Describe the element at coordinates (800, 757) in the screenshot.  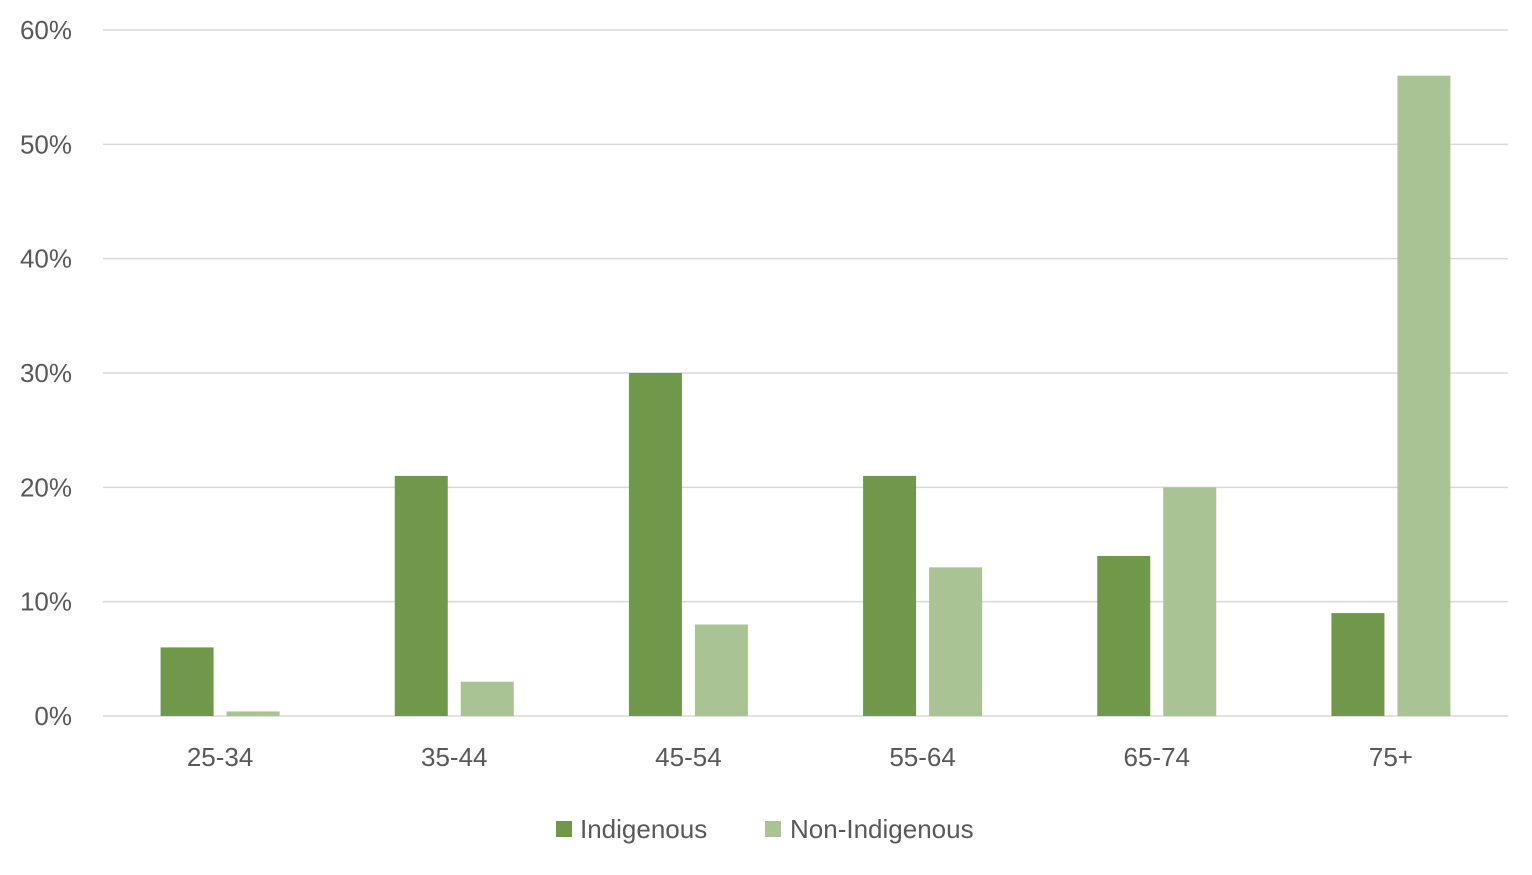
I see `x-axis-tick-labels: 25-34 35-44 45-54 55-64 65-74 75+` at that location.